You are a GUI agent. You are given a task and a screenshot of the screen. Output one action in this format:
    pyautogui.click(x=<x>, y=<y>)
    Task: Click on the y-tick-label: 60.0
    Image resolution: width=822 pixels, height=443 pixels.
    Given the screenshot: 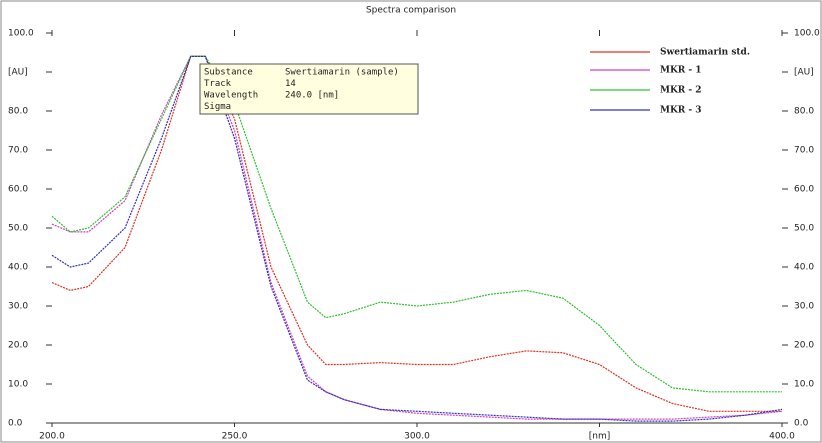 What is the action you would take?
    pyautogui.click(x=18, y=190)
    